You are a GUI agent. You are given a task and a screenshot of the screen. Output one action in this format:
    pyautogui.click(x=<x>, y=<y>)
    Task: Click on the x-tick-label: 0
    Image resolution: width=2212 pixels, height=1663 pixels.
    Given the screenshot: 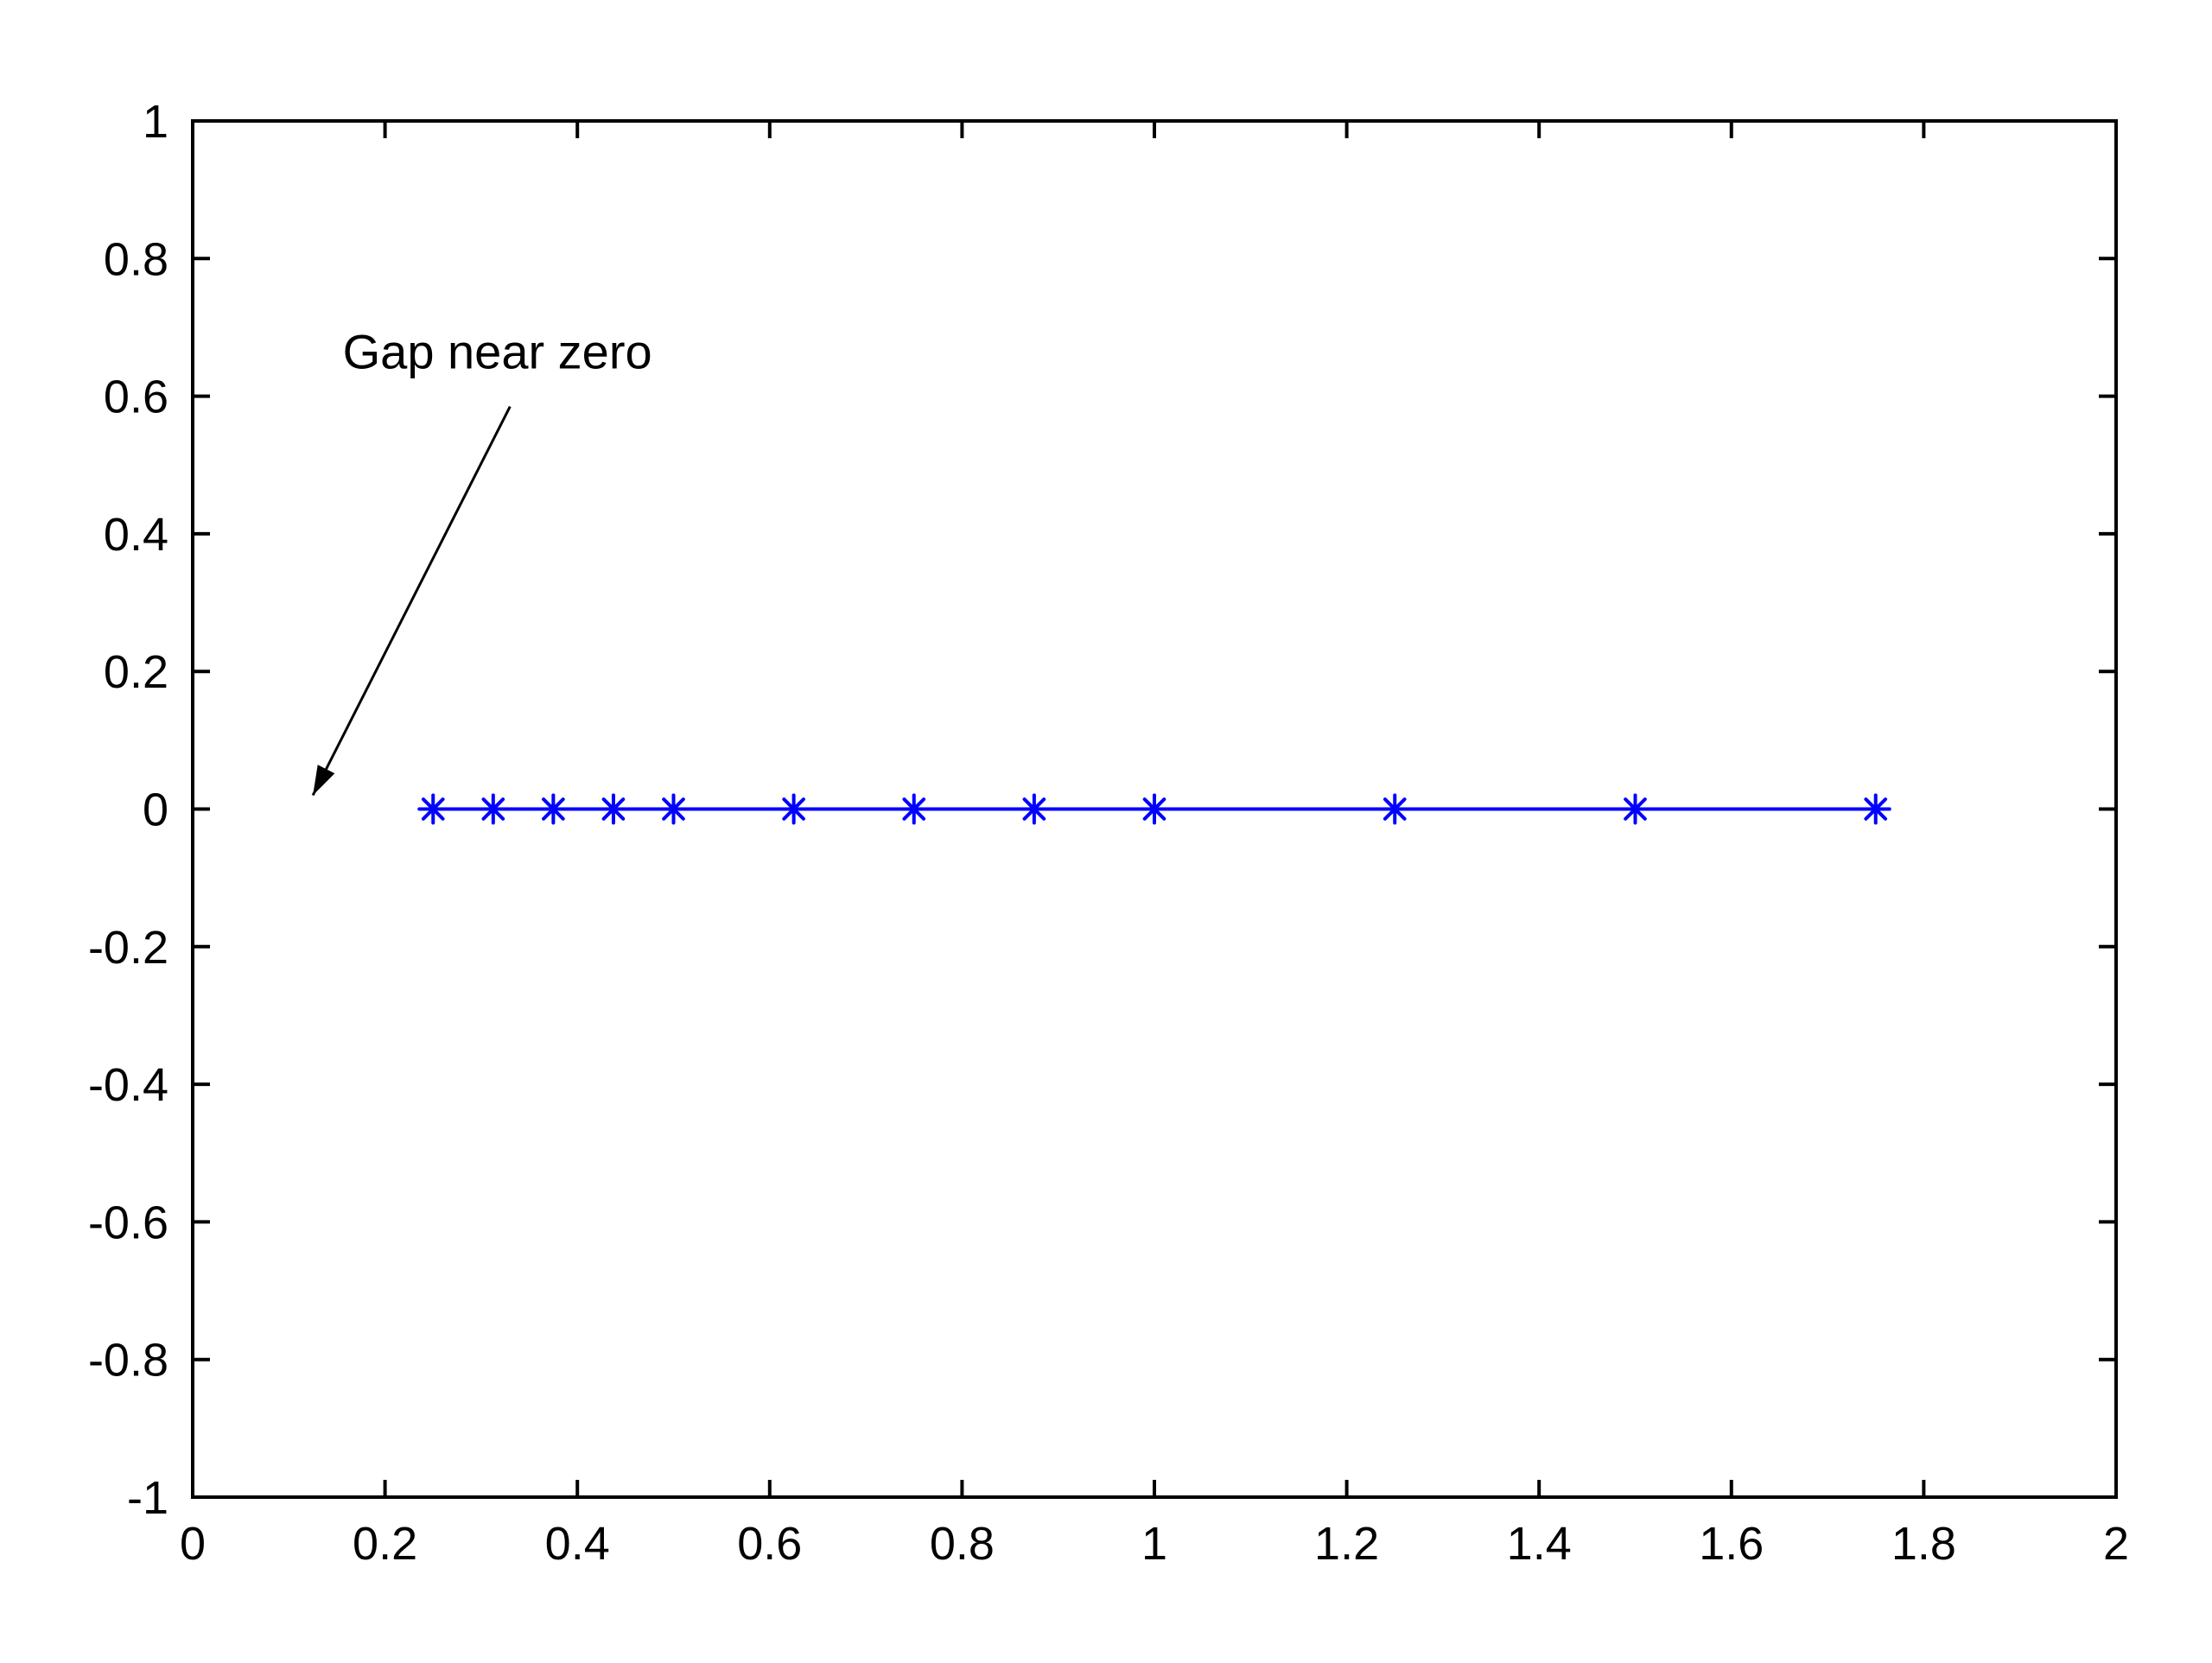 What is the action you would take?
    pyautogui.click(x=193, y=1544)
    